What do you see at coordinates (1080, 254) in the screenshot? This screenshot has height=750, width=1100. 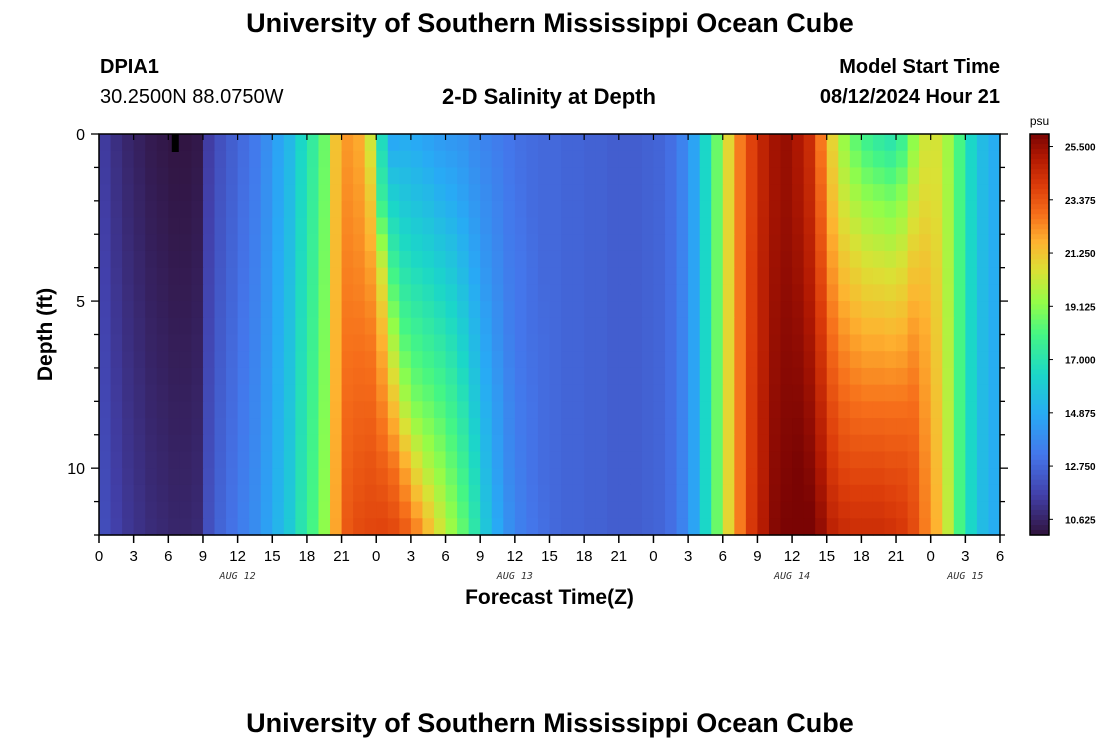 I see `colorbar-tick-label: 21.250` at bounding box center [1080, 254].